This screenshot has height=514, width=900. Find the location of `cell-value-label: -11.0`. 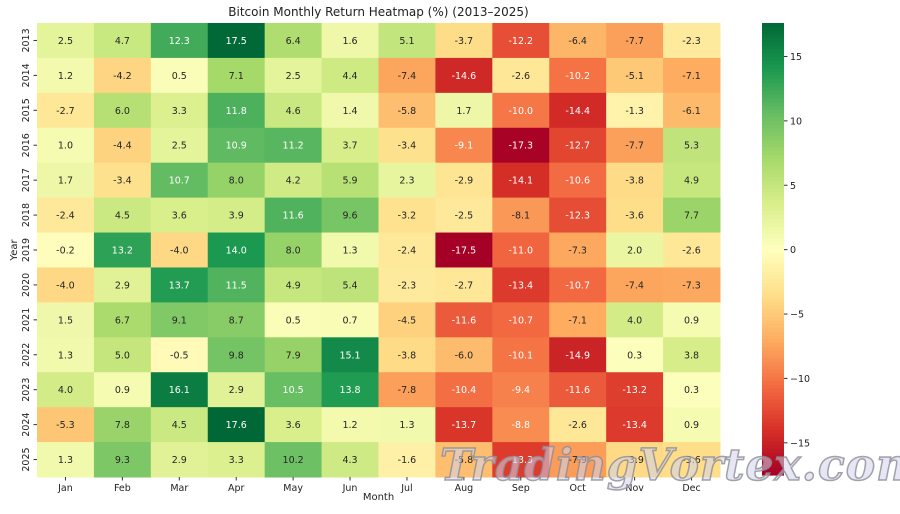

cell-value-label: -11.0 is located at coordinates (520, 251).